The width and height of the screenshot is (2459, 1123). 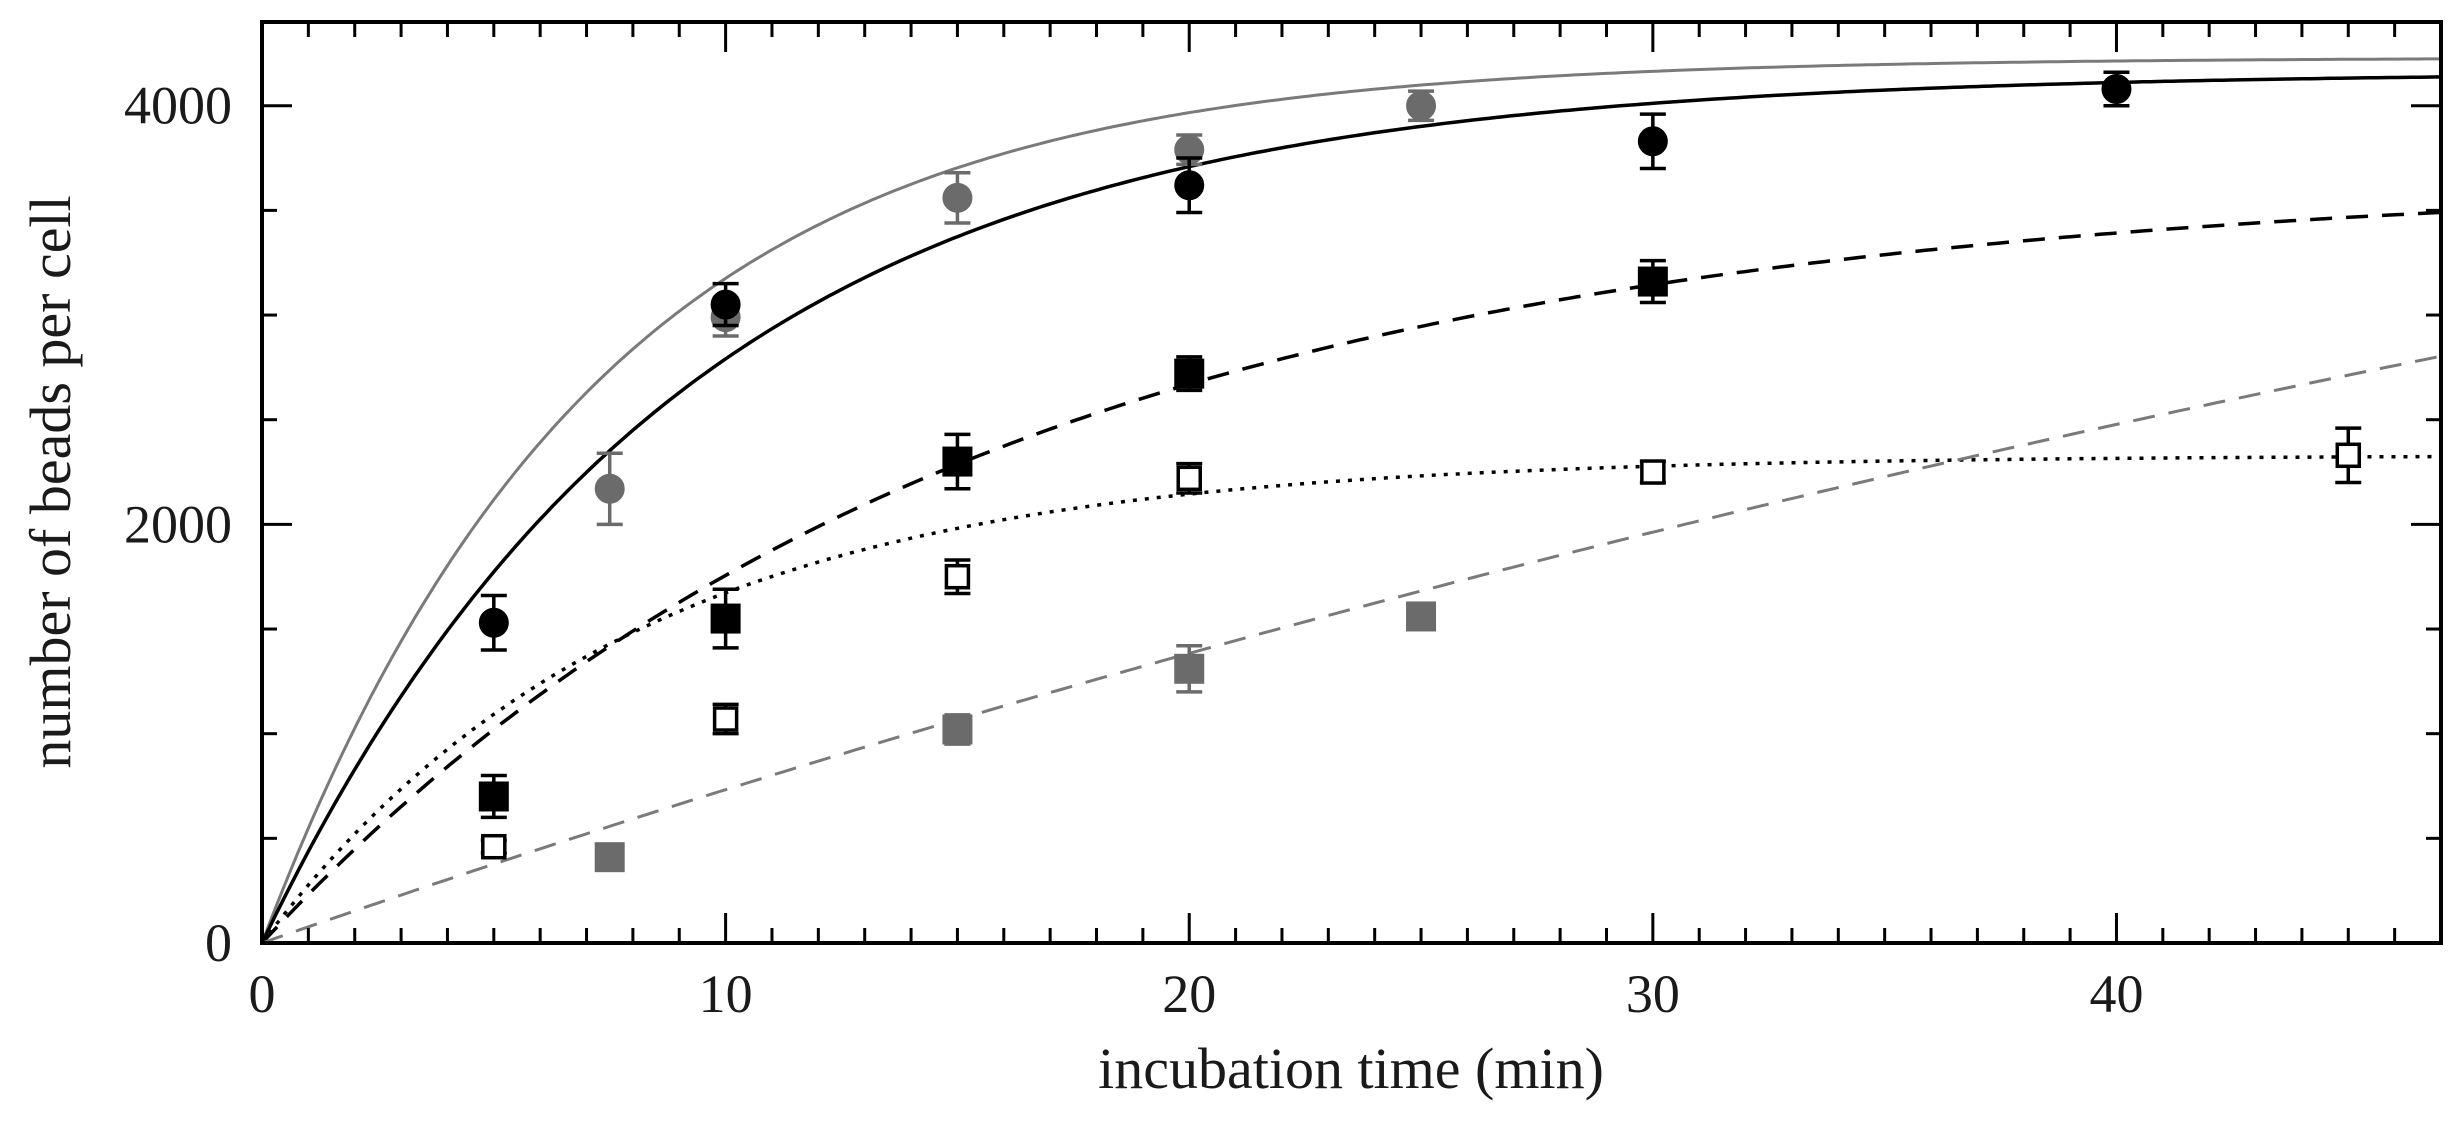 I want to click on x-tick-label: 10, so click(x=726, y=994).